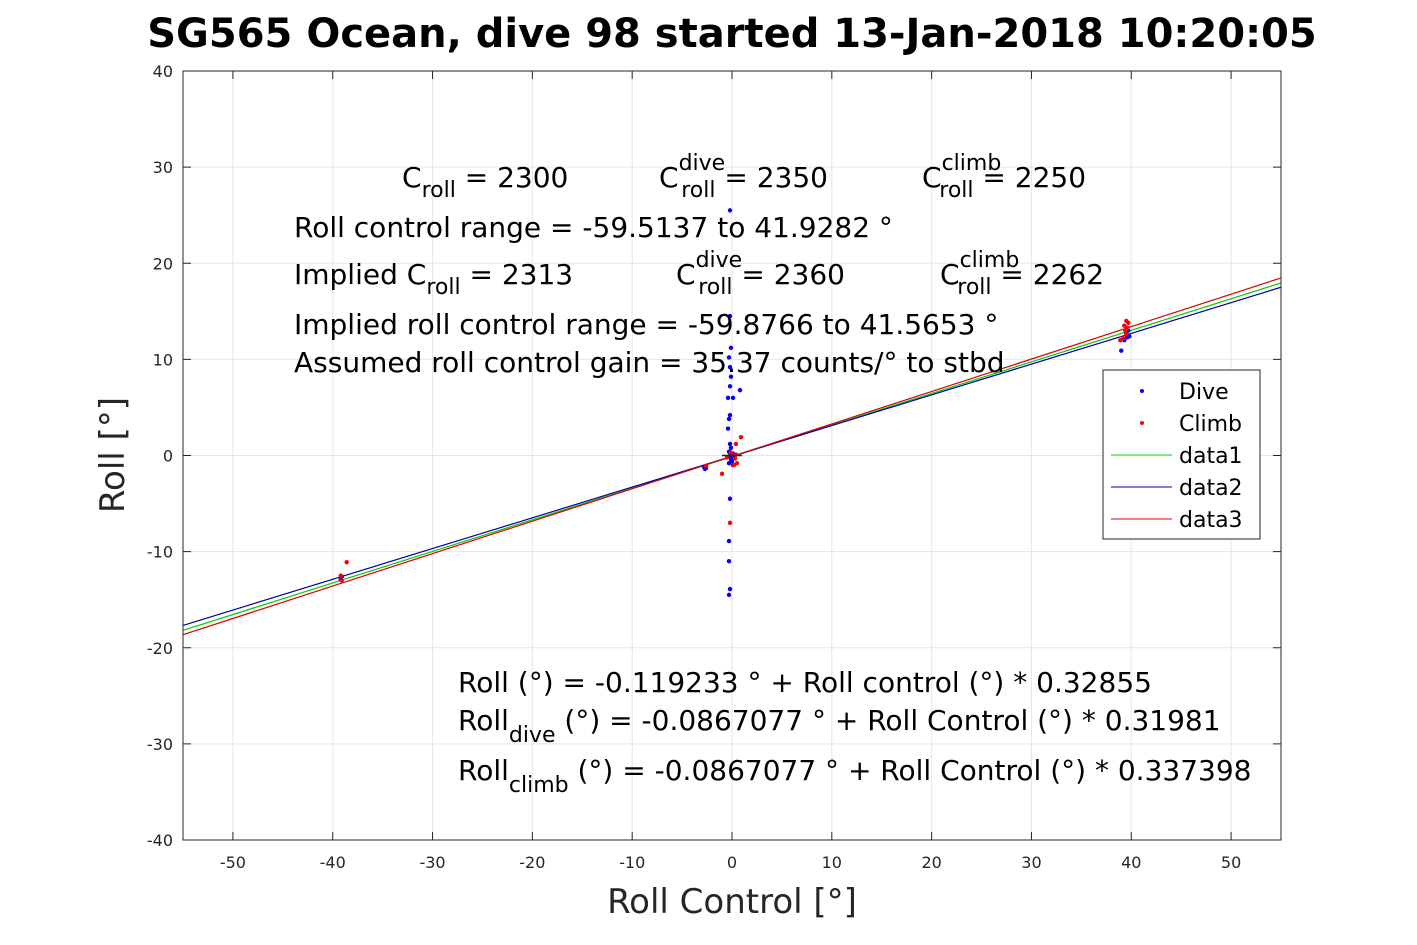 Image resolution: width=1417 pixels, height=945 pixels. Describe the element at coordinates (743, 177) in the screenshot. I see `annotation-croll-dive: Cdive roll = 2350` at that location.